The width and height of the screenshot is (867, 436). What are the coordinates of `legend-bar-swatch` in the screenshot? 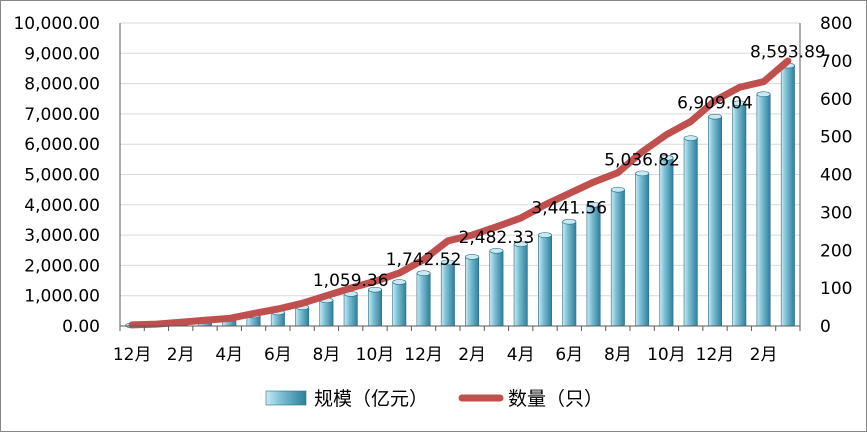 It's located at (286, 398).